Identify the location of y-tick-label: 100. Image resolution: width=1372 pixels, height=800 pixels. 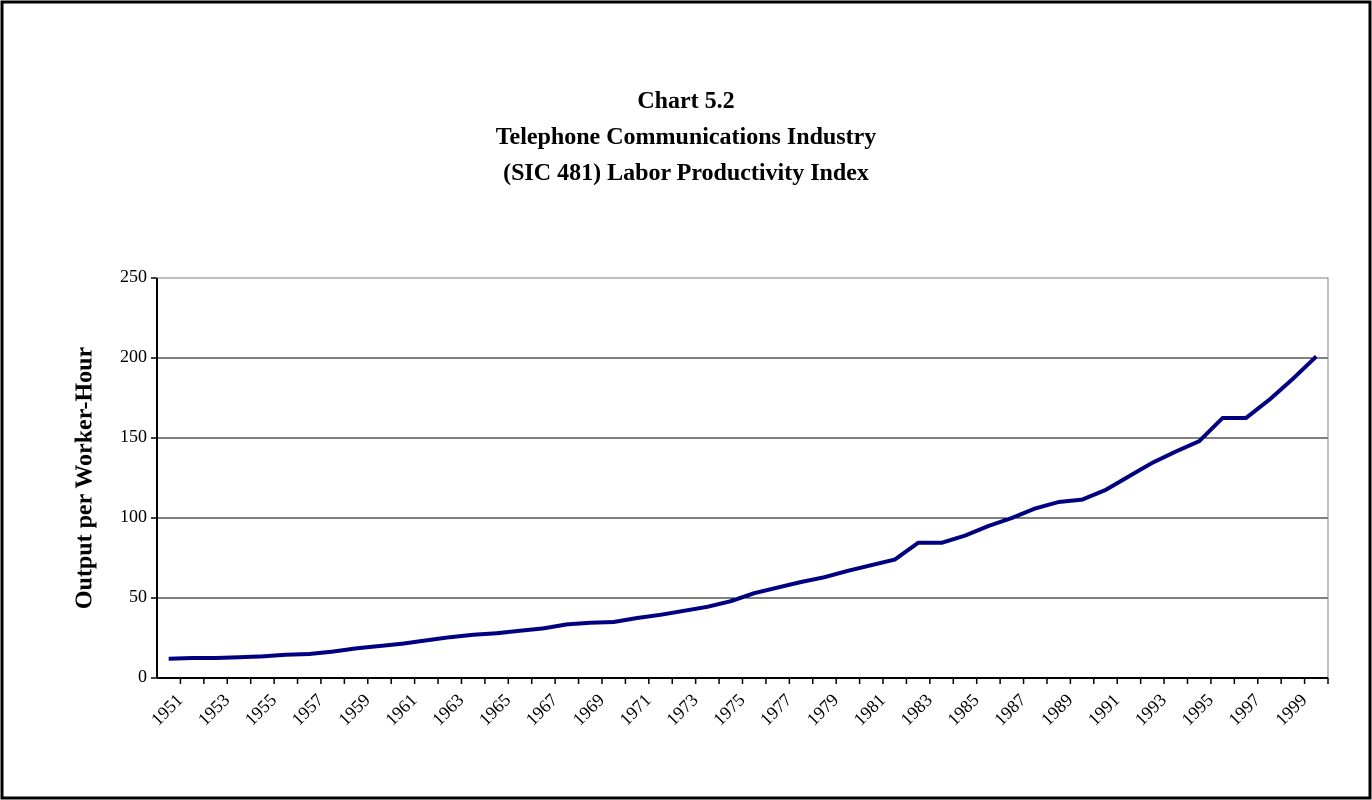
(133, 516).